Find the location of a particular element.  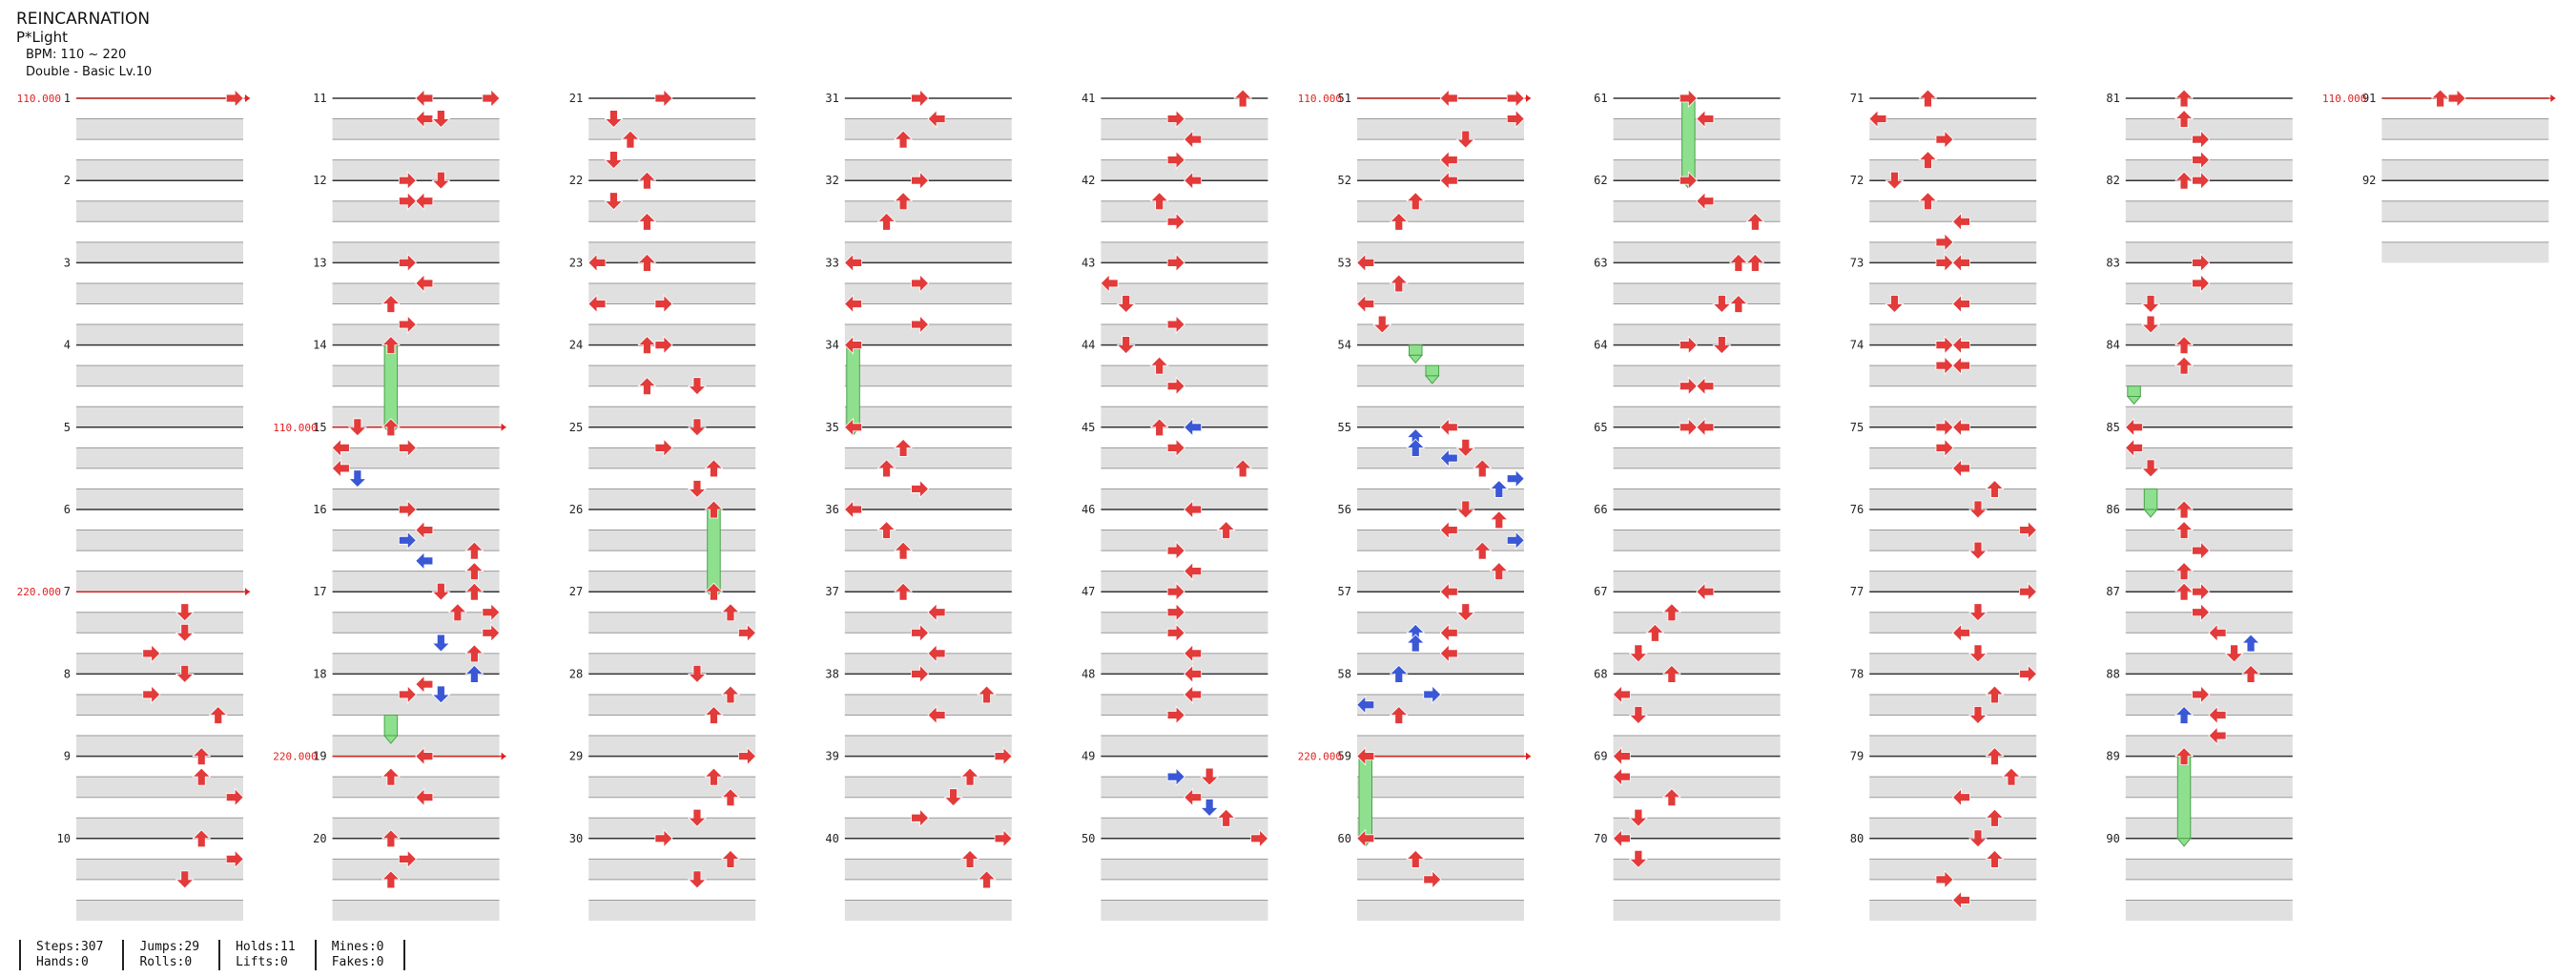

measure-number: 22 is located at coordinates (576, 180).